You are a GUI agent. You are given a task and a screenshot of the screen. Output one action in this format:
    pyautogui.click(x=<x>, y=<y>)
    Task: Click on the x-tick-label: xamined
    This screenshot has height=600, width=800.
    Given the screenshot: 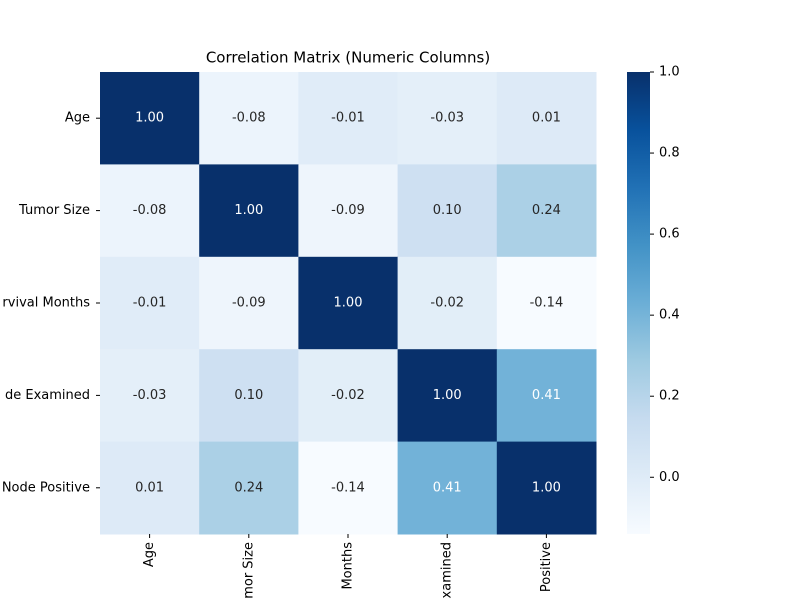 What is the action you would take?
    pyautogui.click(x=447, y=570)
    